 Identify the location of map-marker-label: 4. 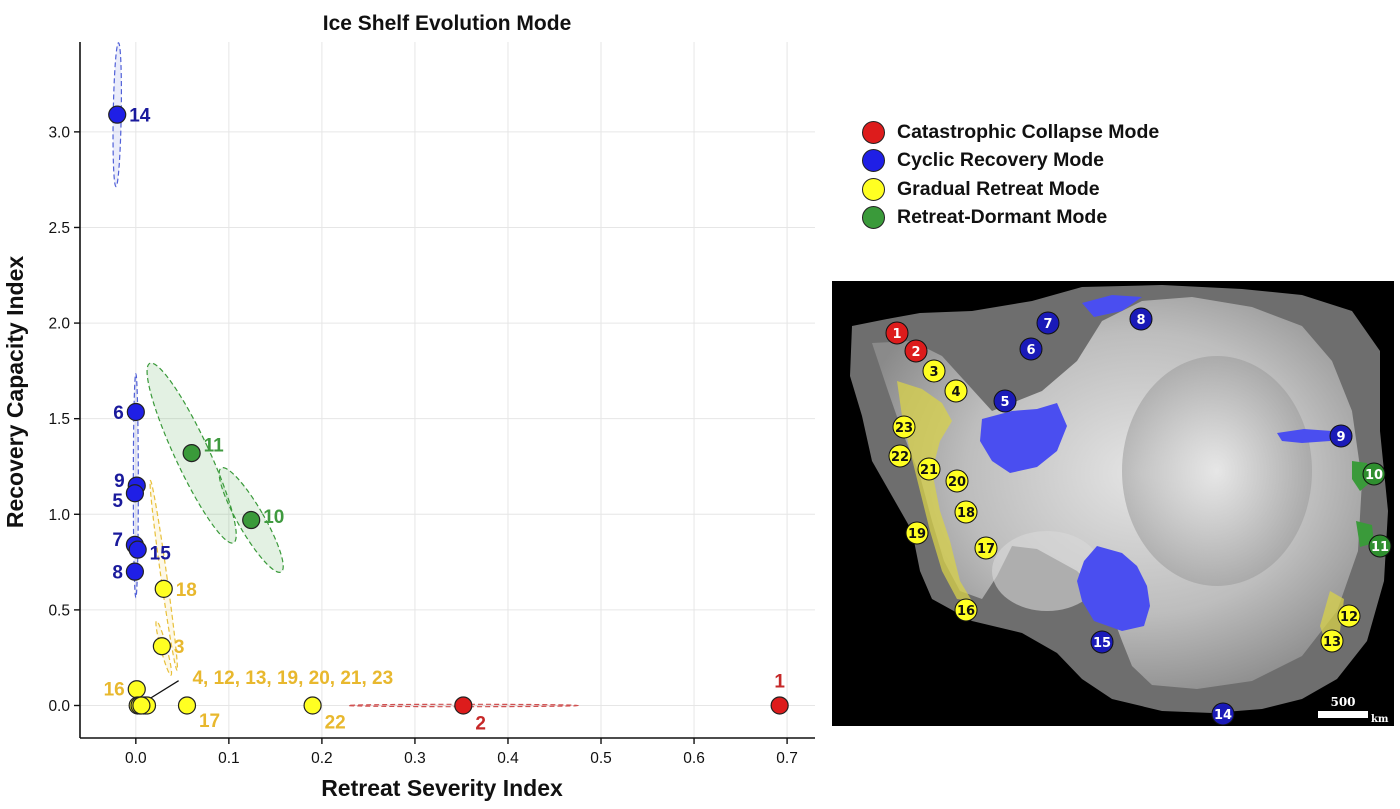
(955, 392).